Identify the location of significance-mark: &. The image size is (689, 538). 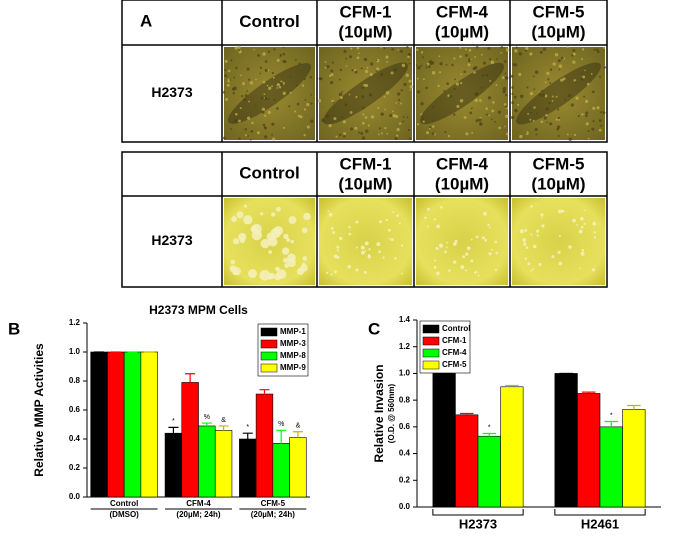
(298, 426).